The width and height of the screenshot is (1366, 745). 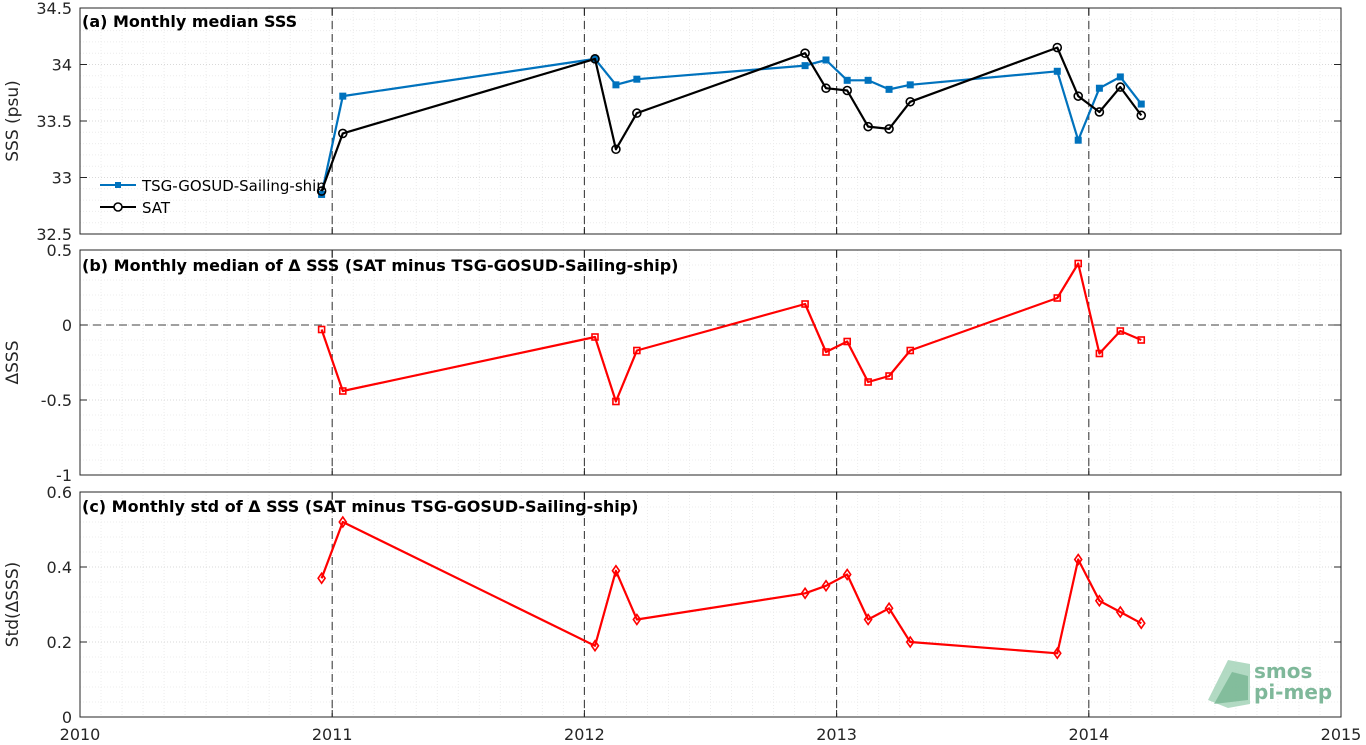 What do you see at coordinates (213, 197) in the screenshot?
I see `legend: TSG-GOSUD-Sailing-ship SAT` at bounding box center [213, 197].